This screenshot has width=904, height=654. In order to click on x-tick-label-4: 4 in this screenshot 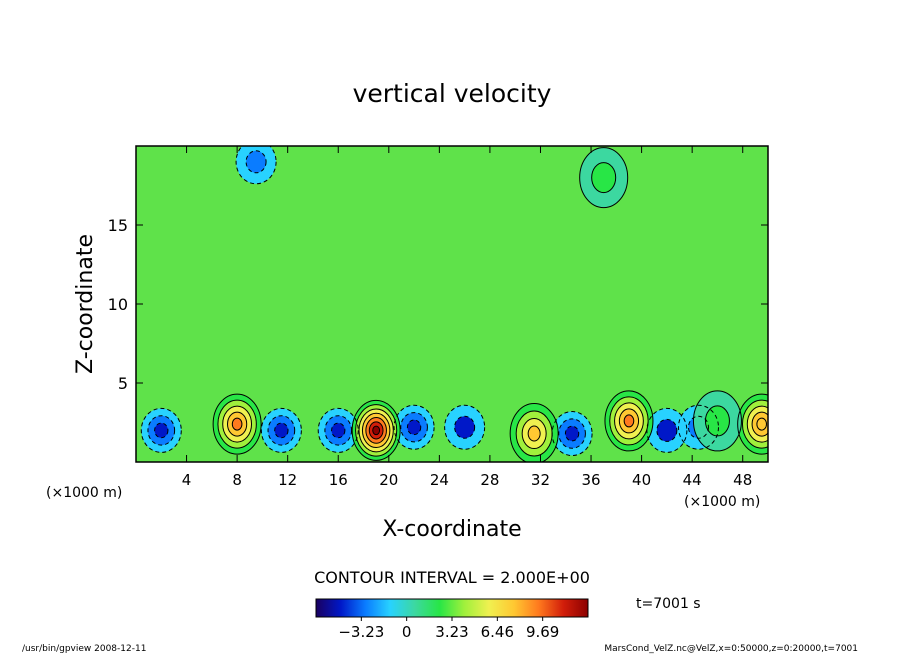, I will do `click(187, 480)`.